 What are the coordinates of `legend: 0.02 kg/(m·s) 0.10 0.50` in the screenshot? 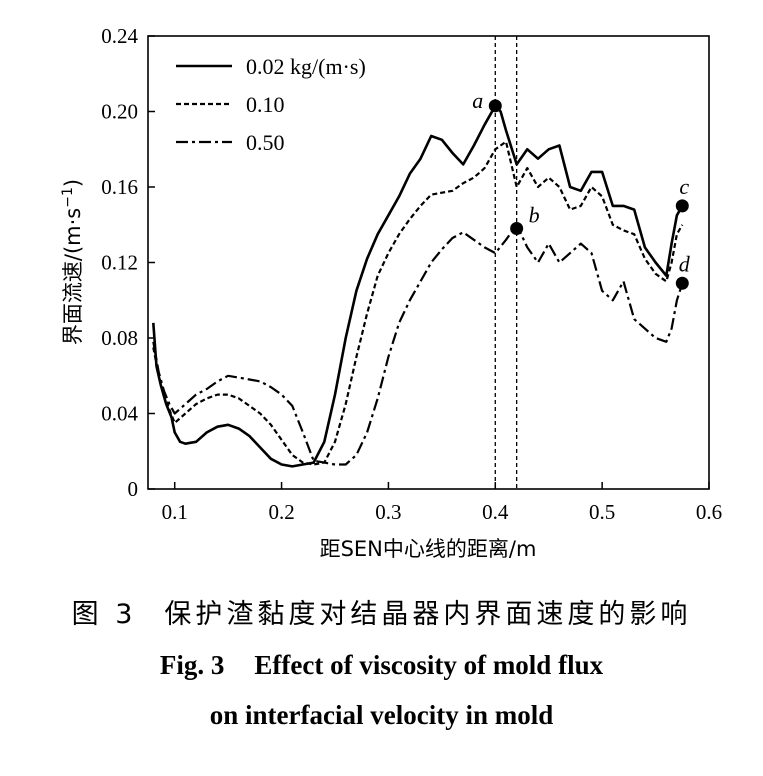 It's located at (271, 104).